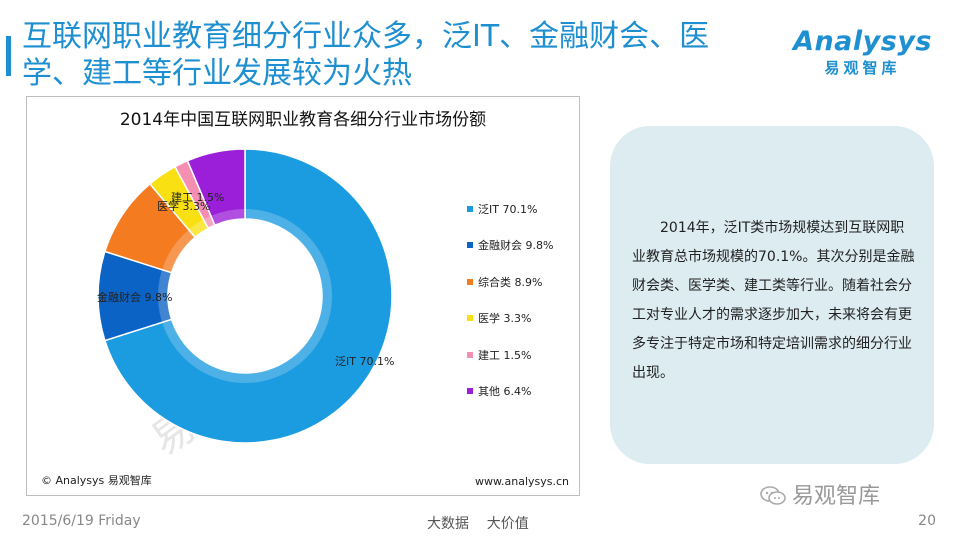  Describe the element at coordinates (510, 282) in the screenshot. I see `legend-label-2: 综合类 8.9%` at that location.